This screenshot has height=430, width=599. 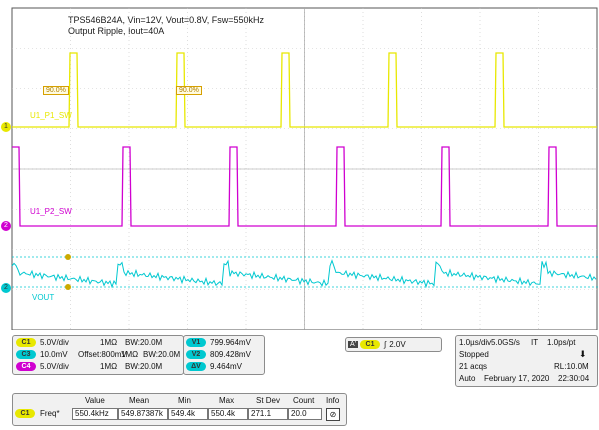 What do you see at coordinates (130, 354) in the screenshot?
I see `ch3-impedance: 1MΩ` at bounding box center [130, 354].